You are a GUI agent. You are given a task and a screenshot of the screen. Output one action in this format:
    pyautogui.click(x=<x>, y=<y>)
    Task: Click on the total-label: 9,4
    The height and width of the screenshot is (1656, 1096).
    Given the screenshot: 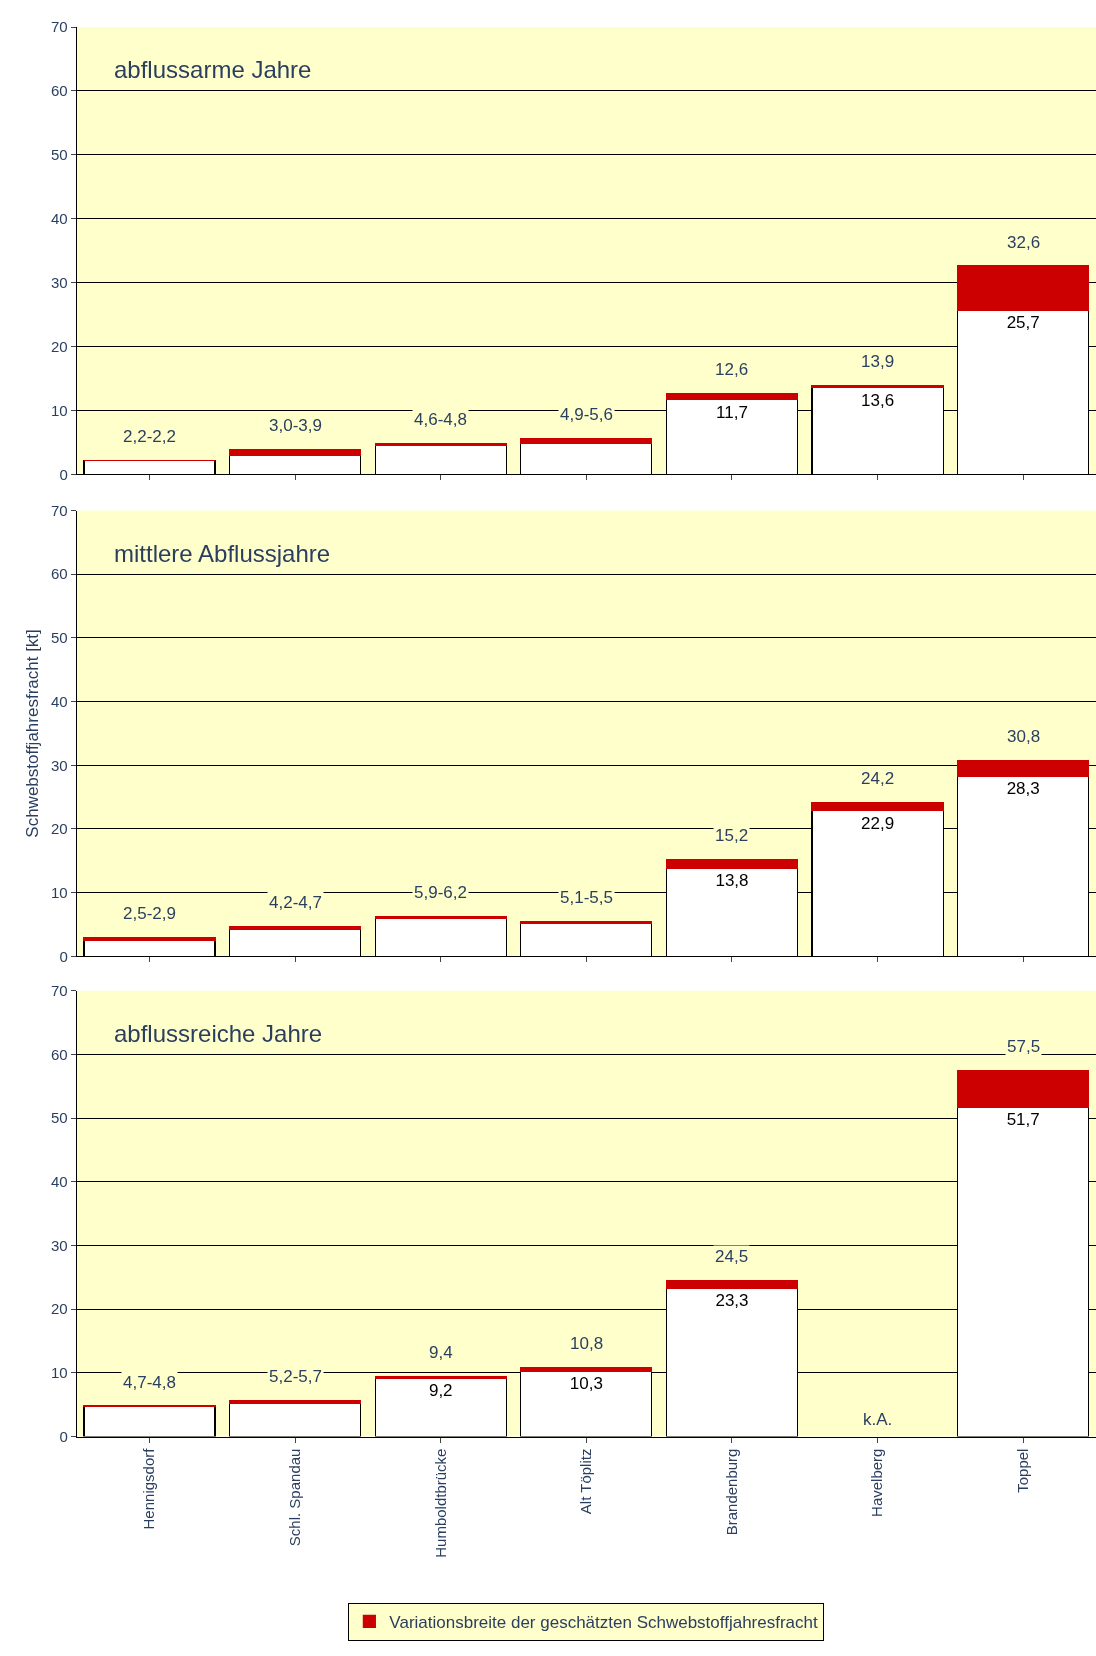 What is the action you would take?
    pyautogui.click(x=441, y=1352)
    